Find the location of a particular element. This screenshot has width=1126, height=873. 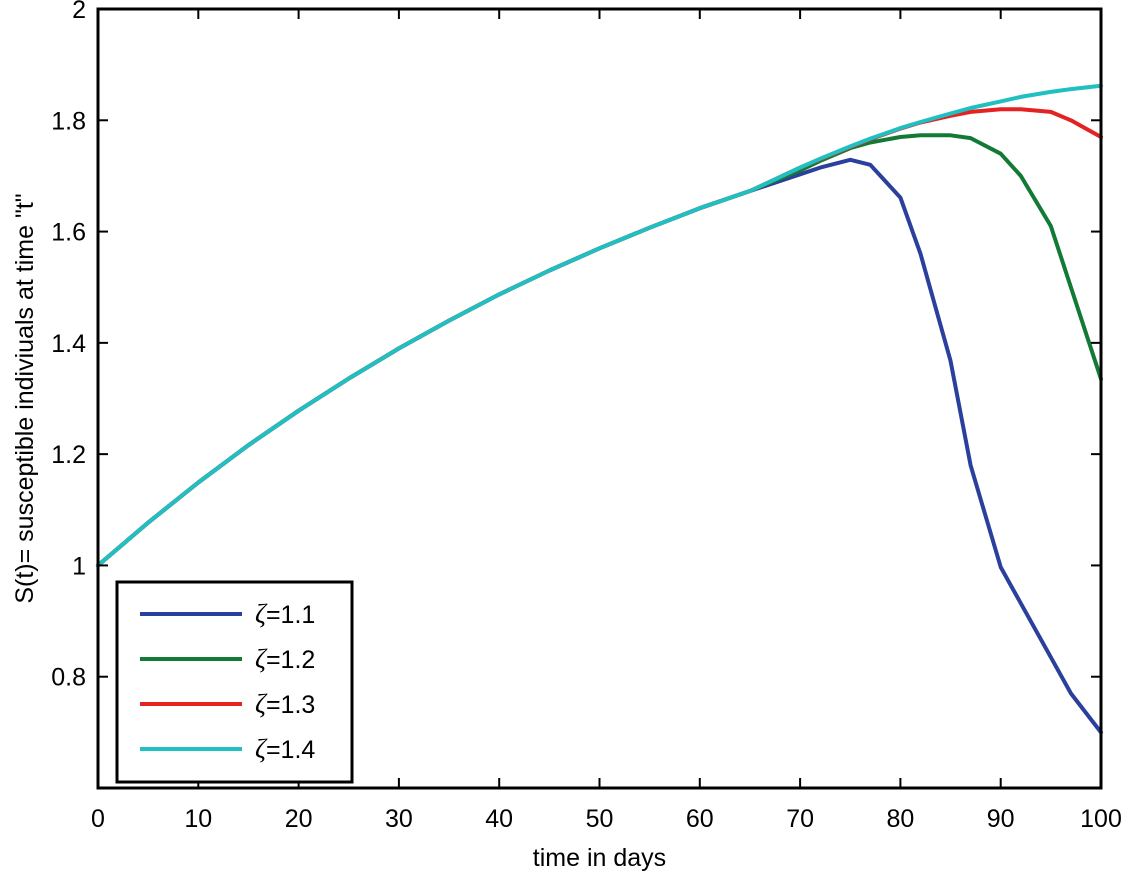

x-tick-label: 40 is located at coordinates (499, 819).